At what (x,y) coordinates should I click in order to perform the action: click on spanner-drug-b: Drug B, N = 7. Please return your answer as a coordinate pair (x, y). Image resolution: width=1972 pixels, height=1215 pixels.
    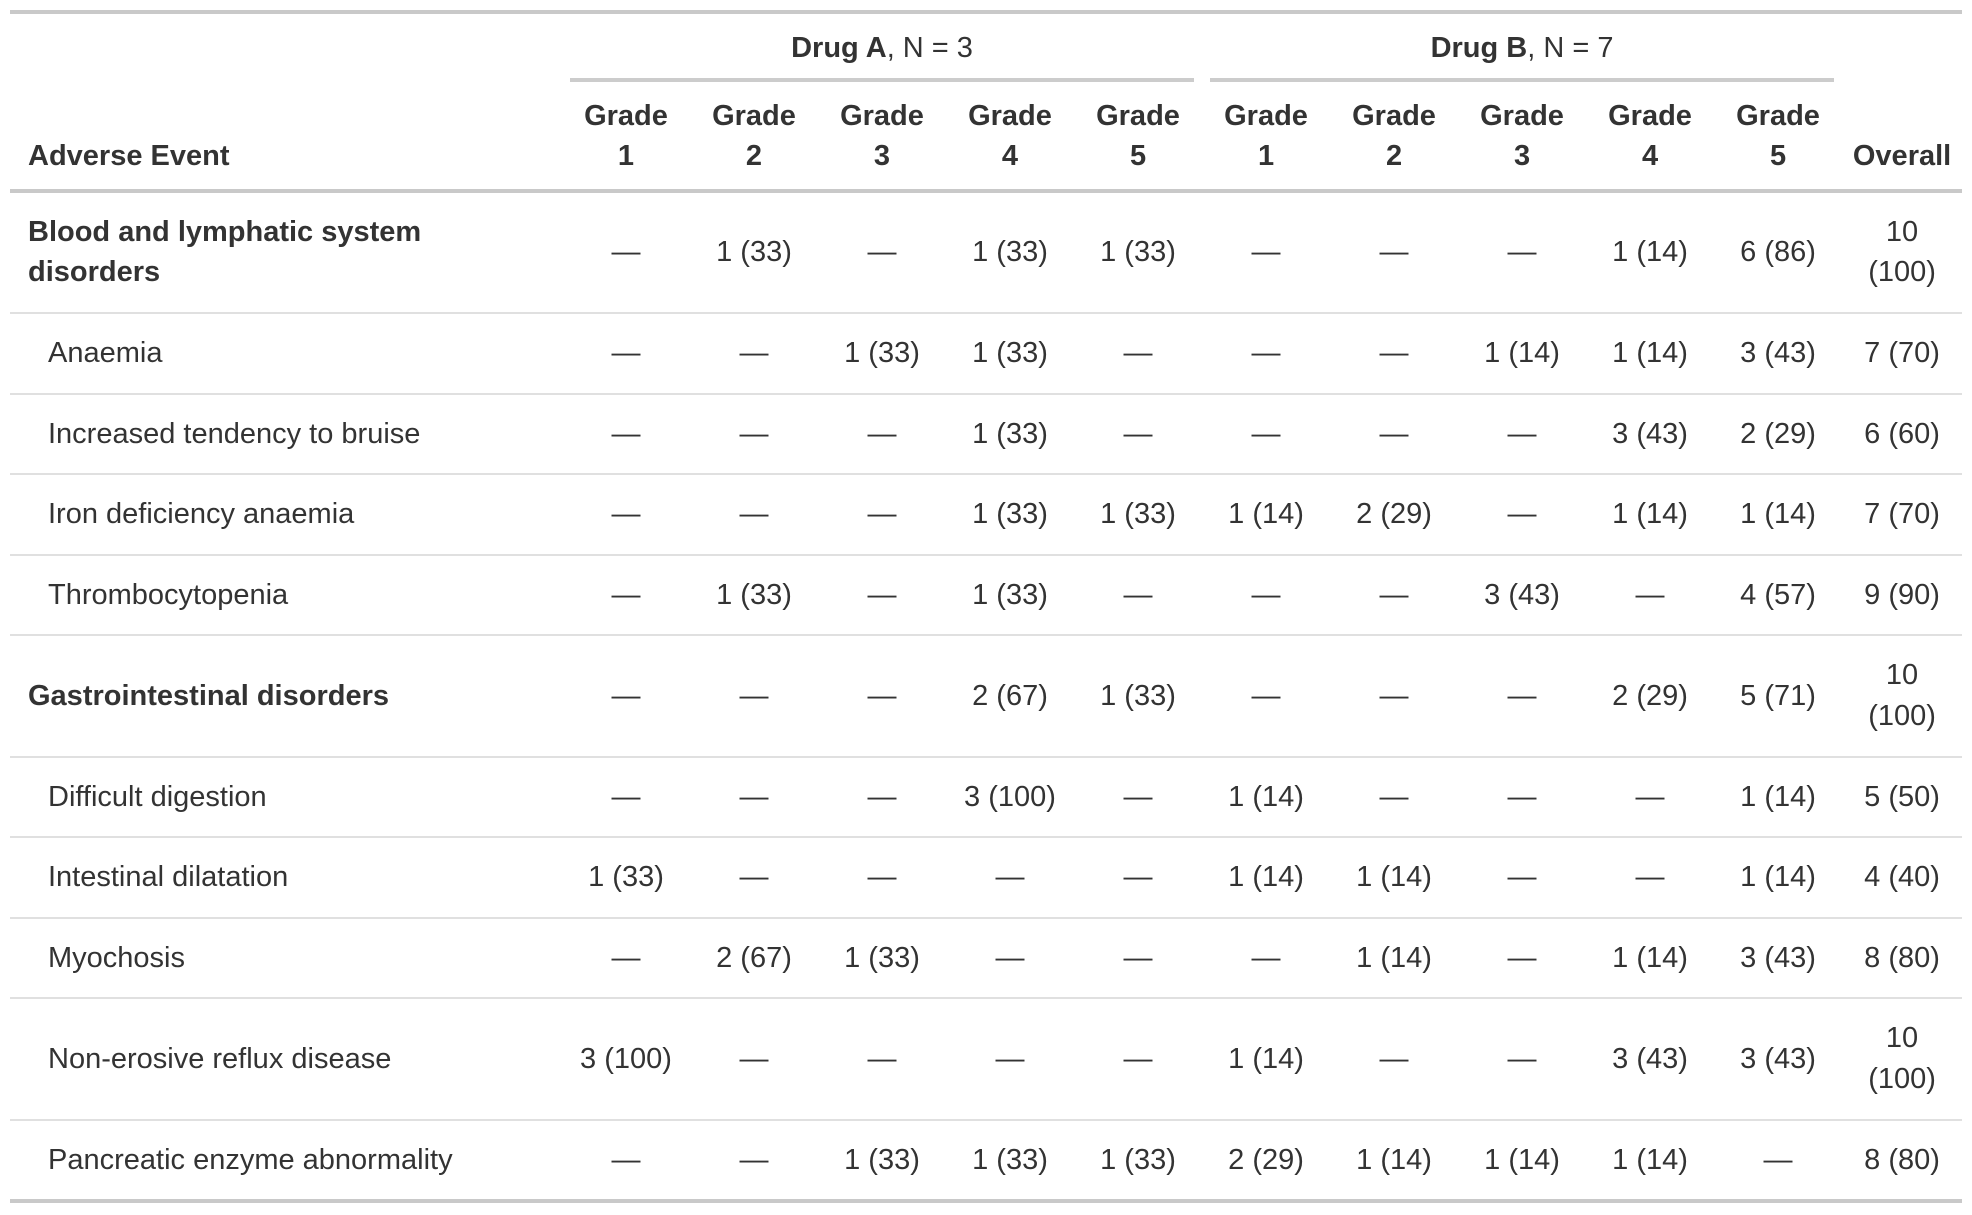
    Looking at the image, I should click on (1522, 46).